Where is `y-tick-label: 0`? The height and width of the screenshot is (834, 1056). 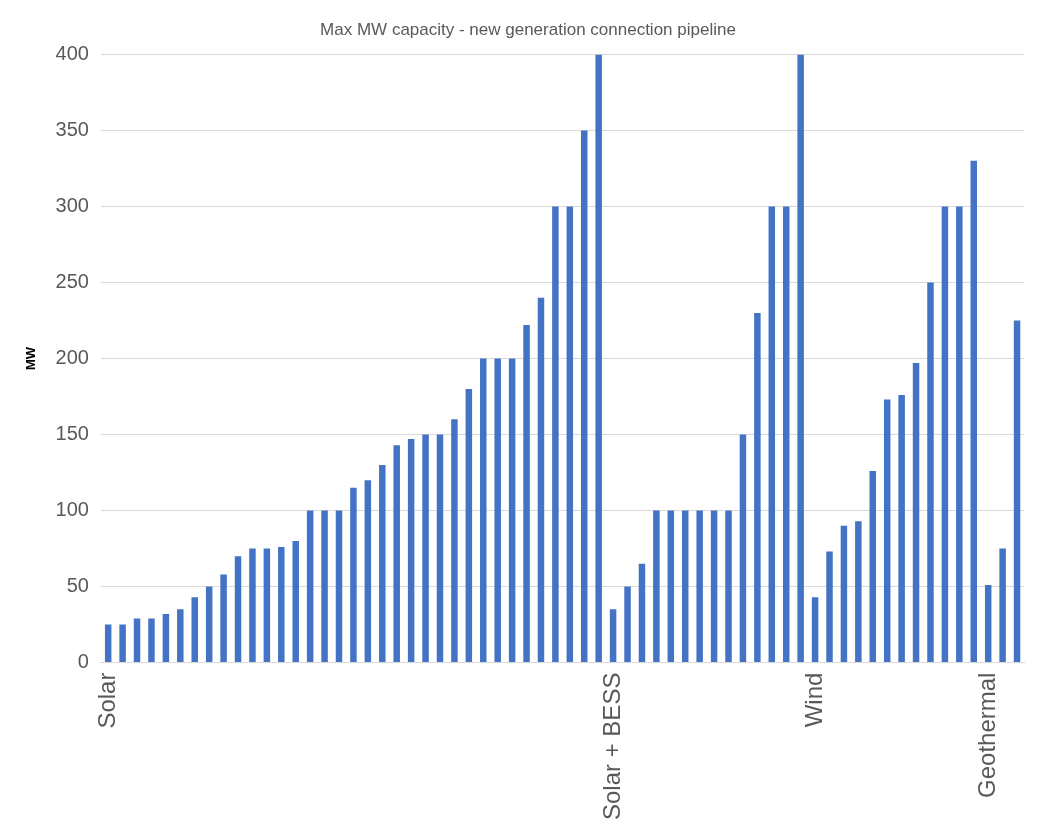 y-tick-label: 0 is located at coordinates (83, 661).